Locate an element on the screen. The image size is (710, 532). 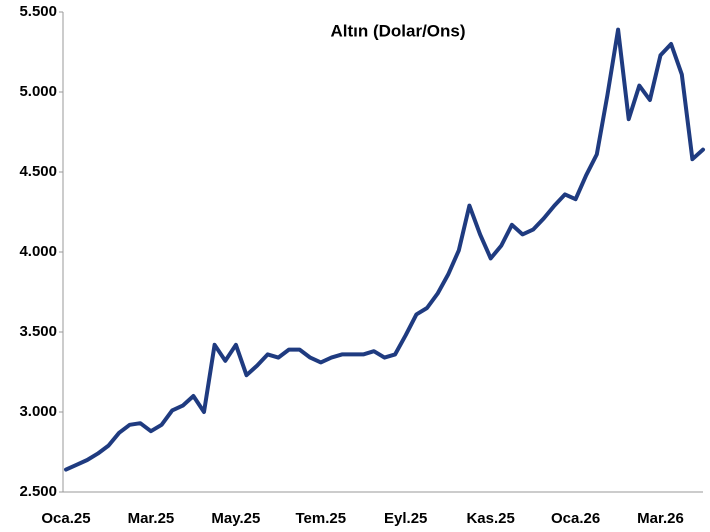
x-tick-label: Kas.25 is located at coordinates (490, 518).